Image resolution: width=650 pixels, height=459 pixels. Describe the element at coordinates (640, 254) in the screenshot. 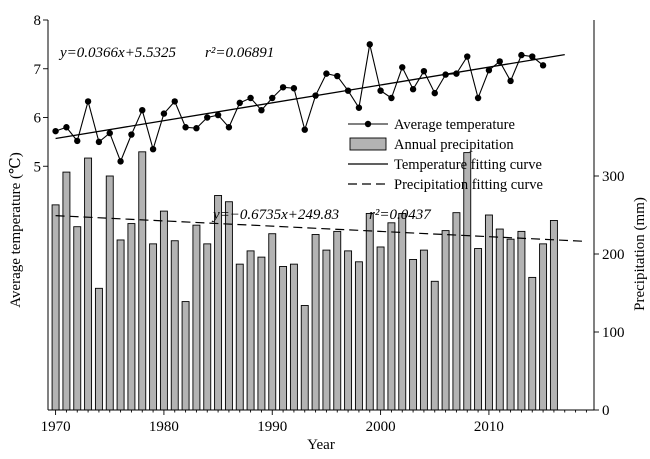

I see `right-axis-title: Precipitation (mm)` at that location.